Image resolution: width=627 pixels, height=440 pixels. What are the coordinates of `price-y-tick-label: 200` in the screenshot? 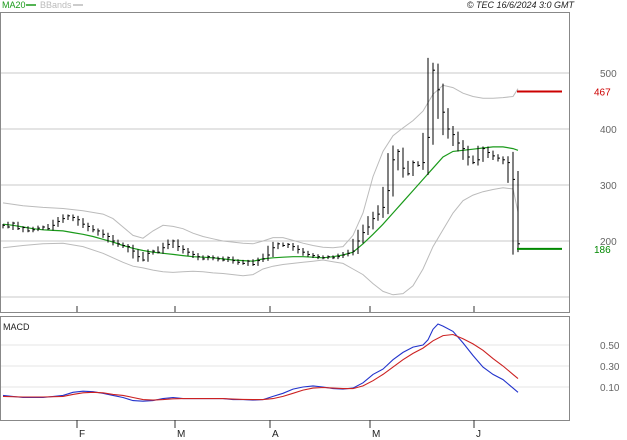 It's located at (608, 242).